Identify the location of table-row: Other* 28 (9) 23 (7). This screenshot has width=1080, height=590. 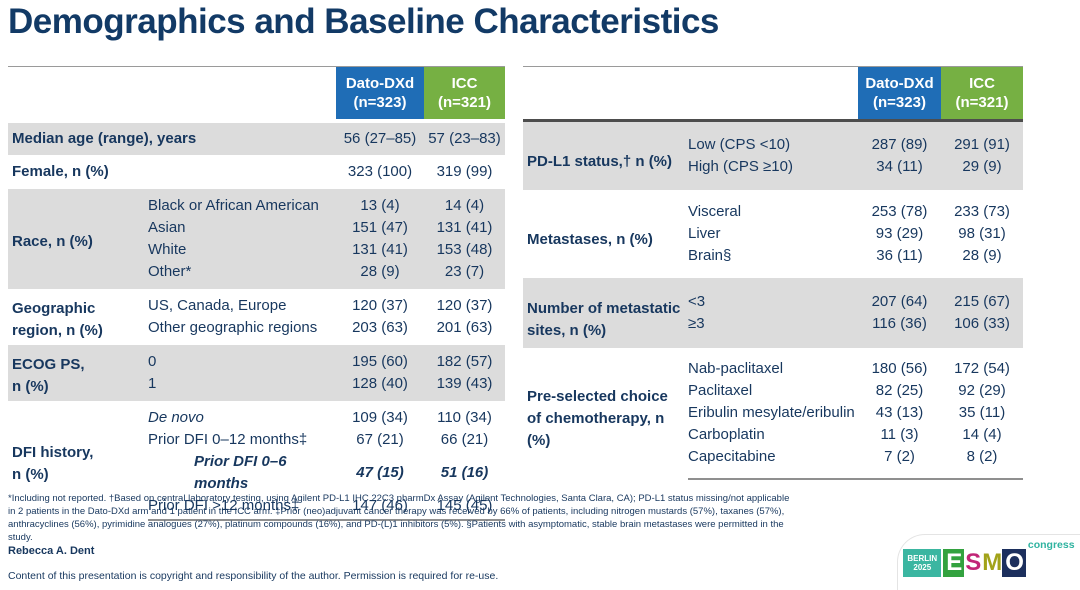
(256, 275).